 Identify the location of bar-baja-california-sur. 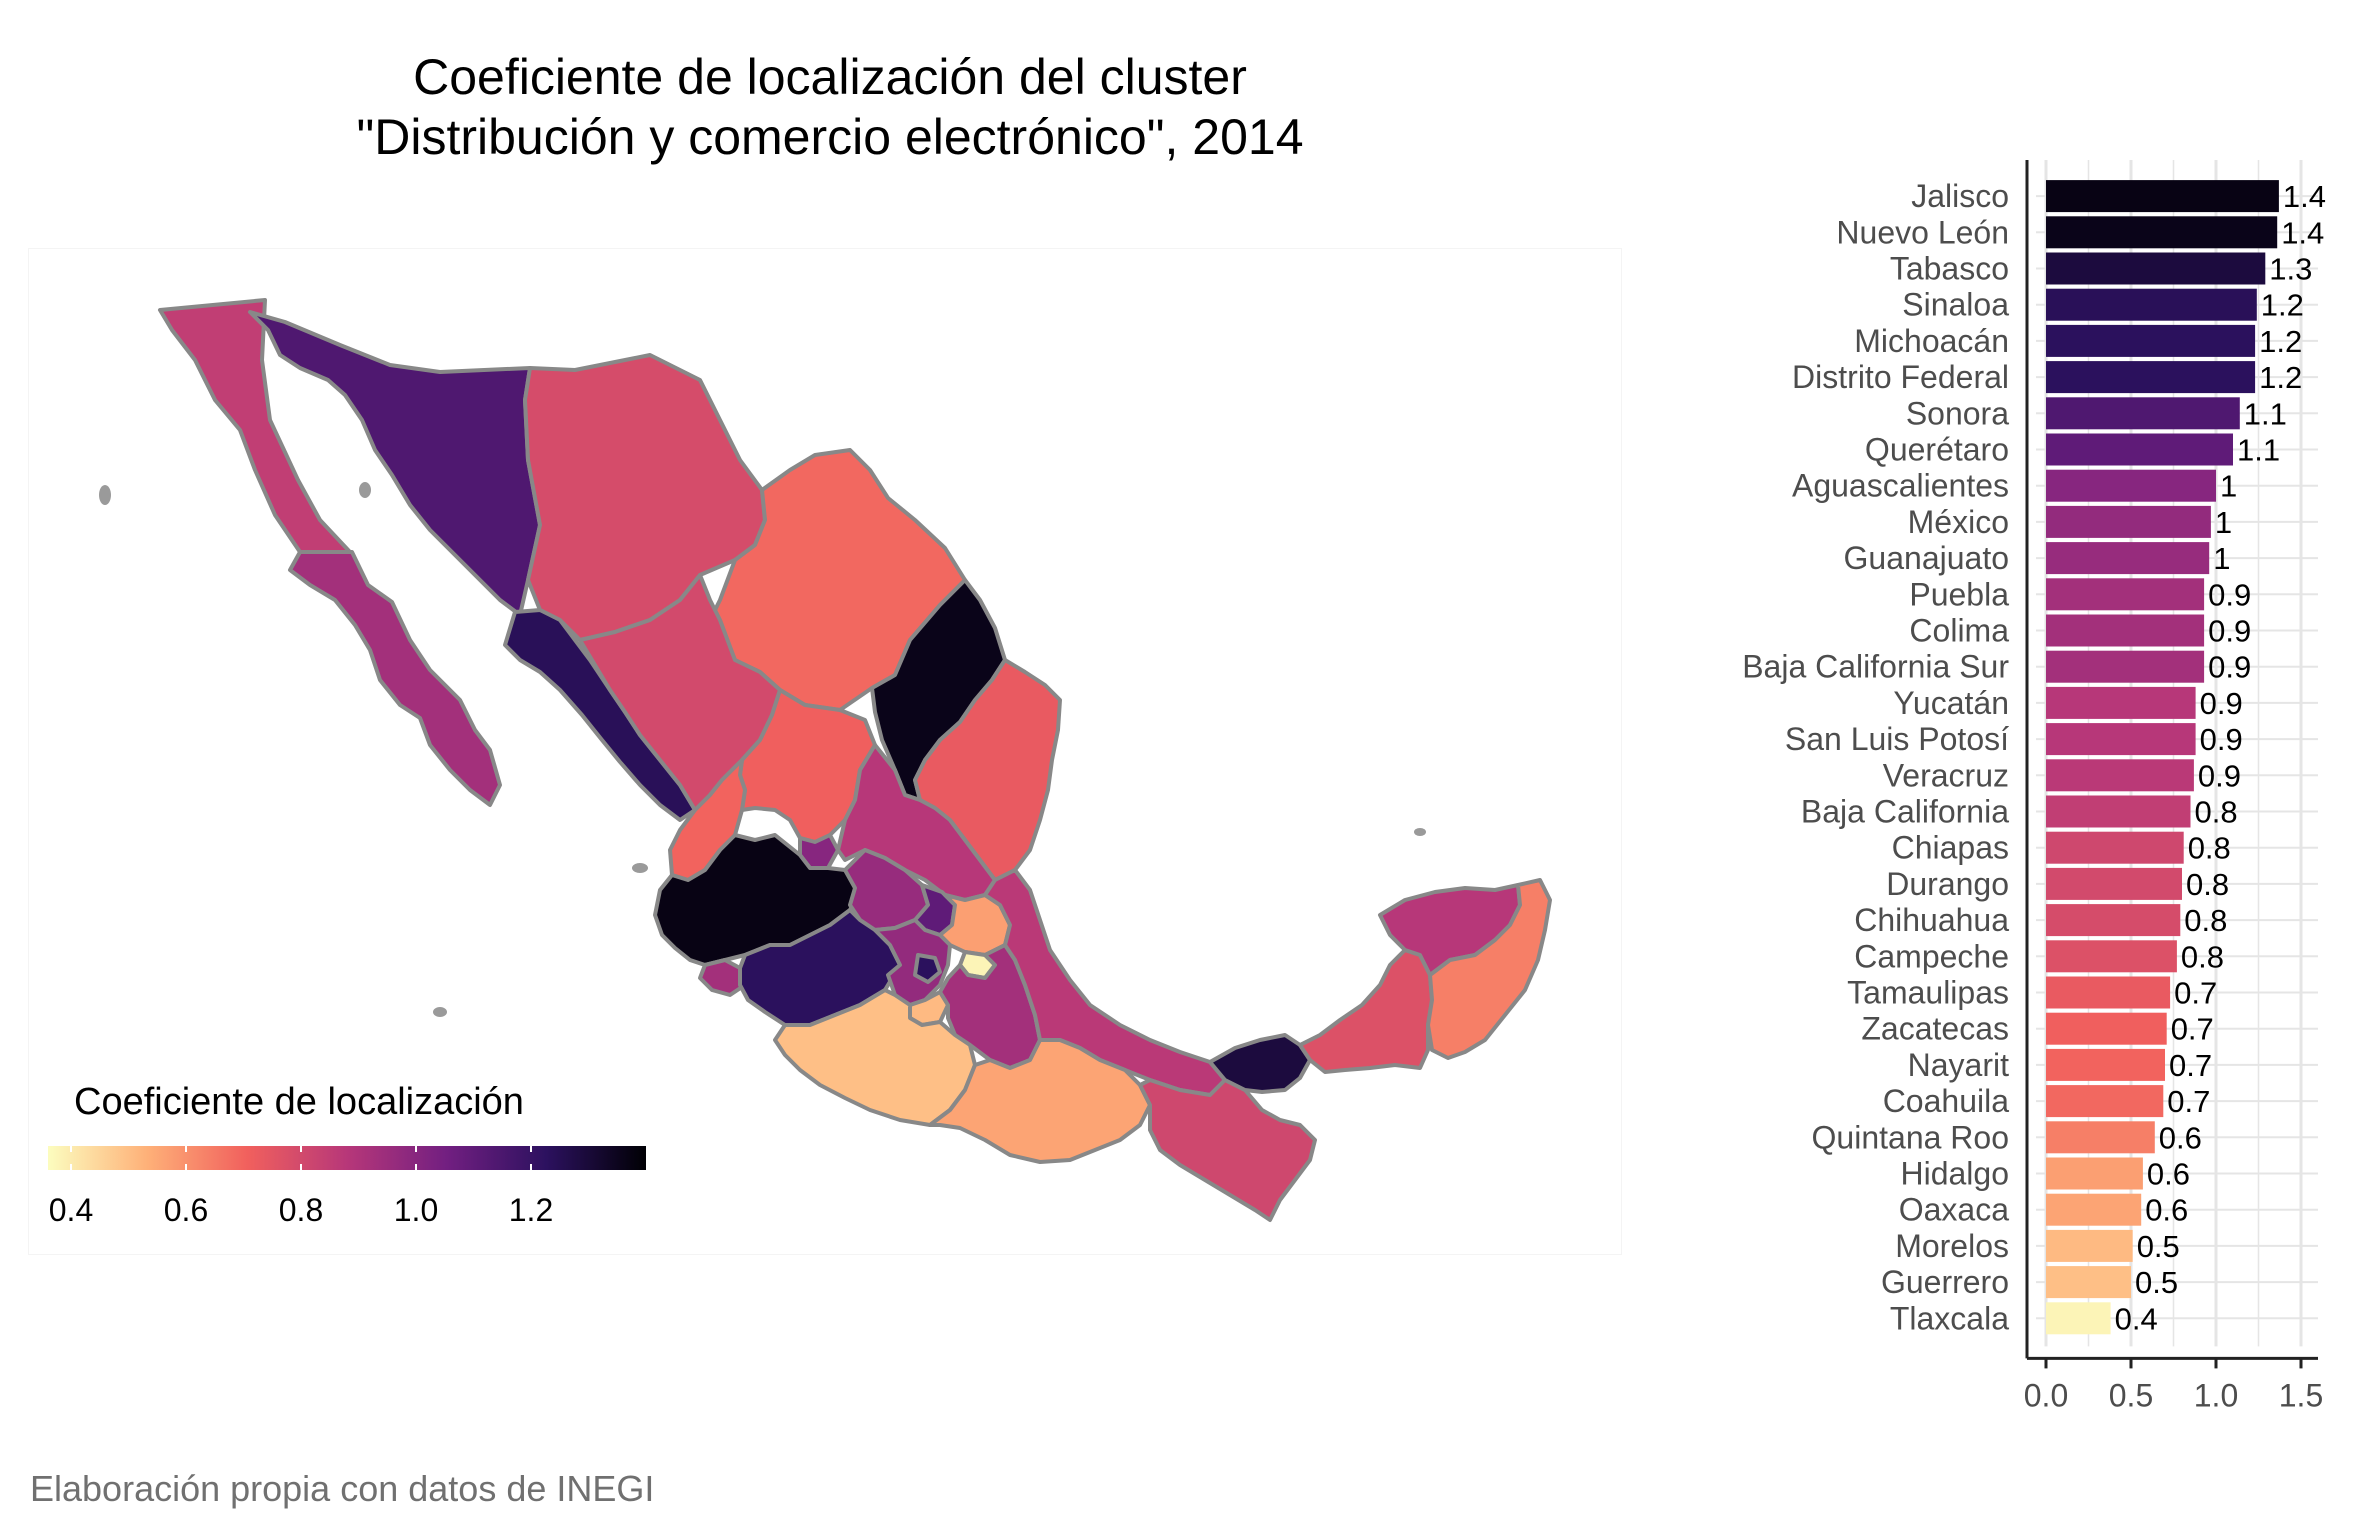
(2125, 666).